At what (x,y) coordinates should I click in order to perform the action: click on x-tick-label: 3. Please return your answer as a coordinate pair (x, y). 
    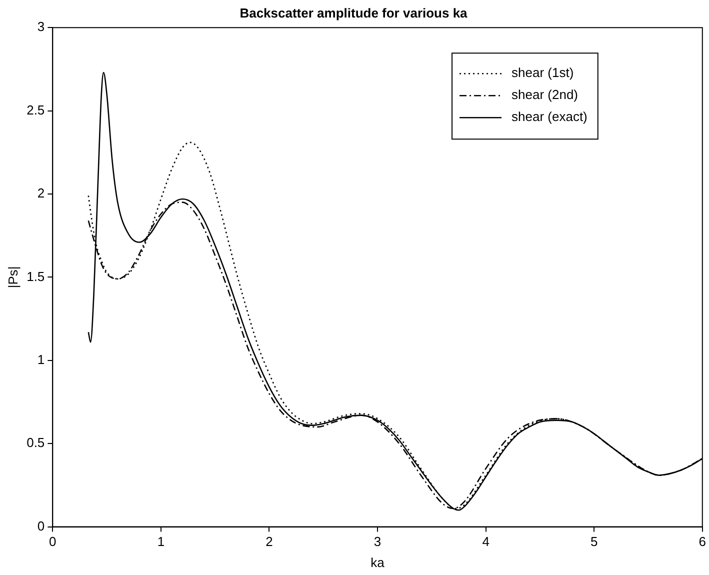
    Looking at the image, I should click on (378, 542).